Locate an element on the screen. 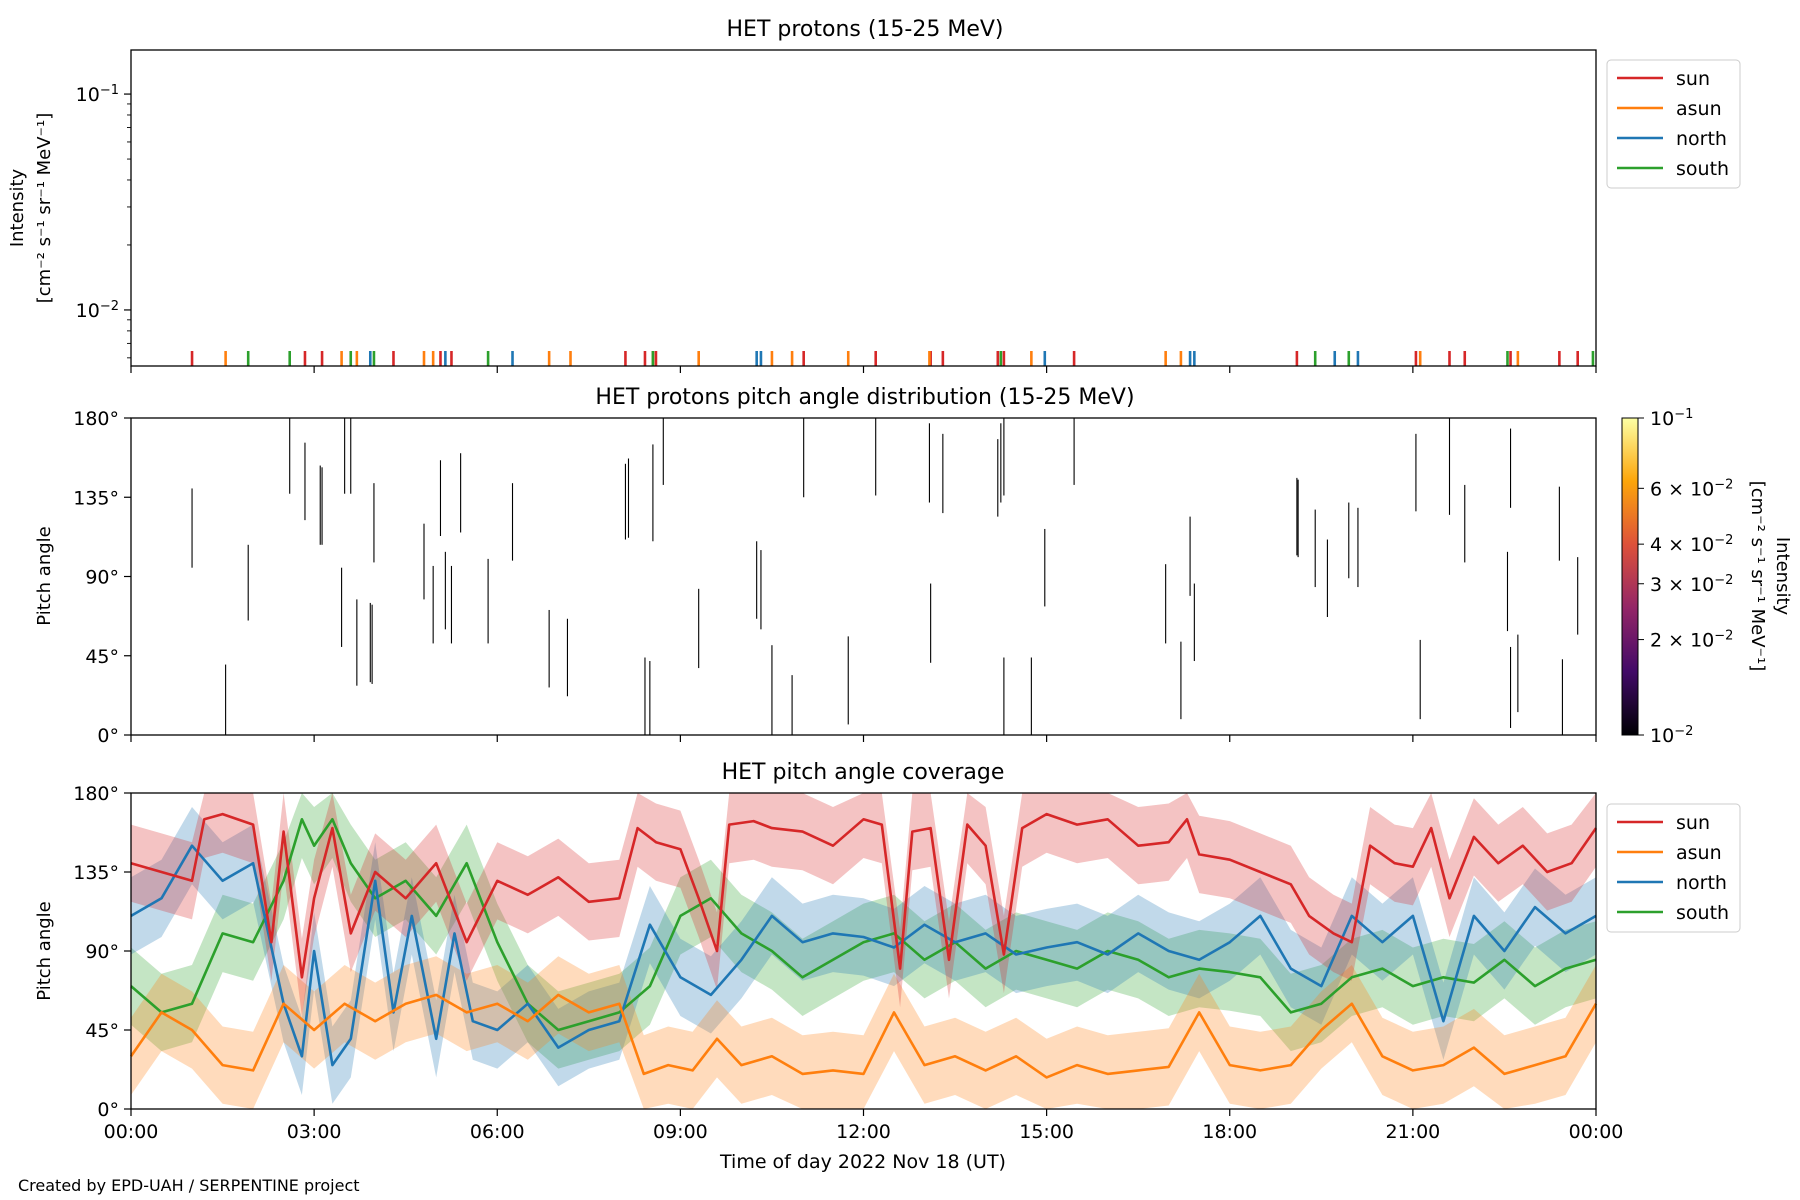 This screenshot has height=1200, width=1800. x-tick-label: 03:00 is located at coordinates (314, 1132).